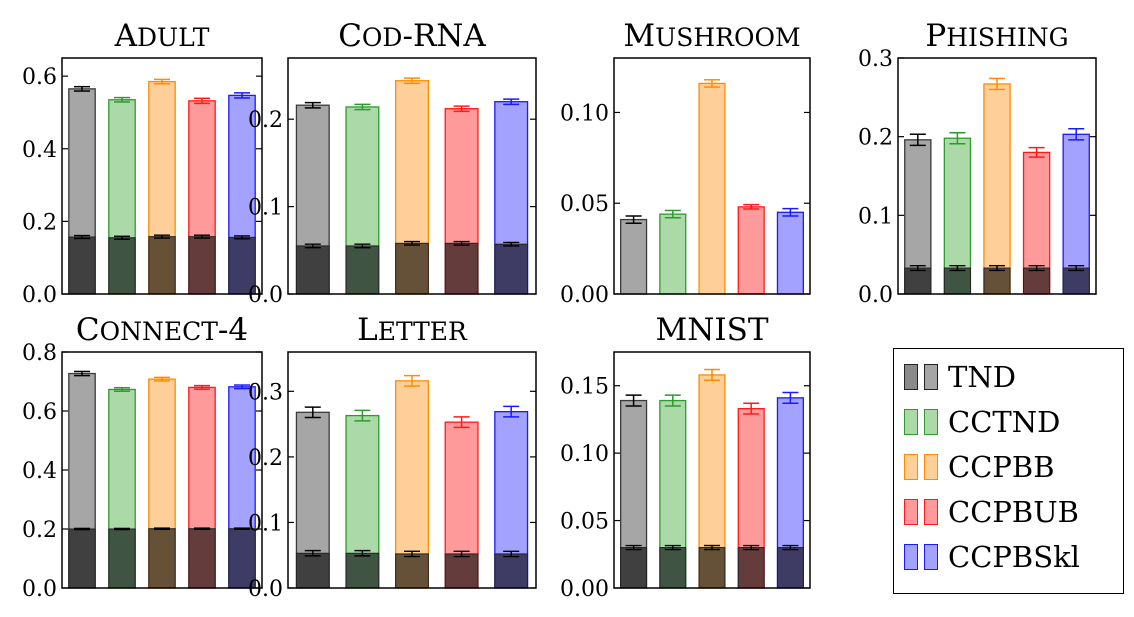 The image size is (1134, 617). Describe the element at coordinates (712, 547) in the screenshot. I see `inner-error-bar-mnist-ccpbb` at that location.